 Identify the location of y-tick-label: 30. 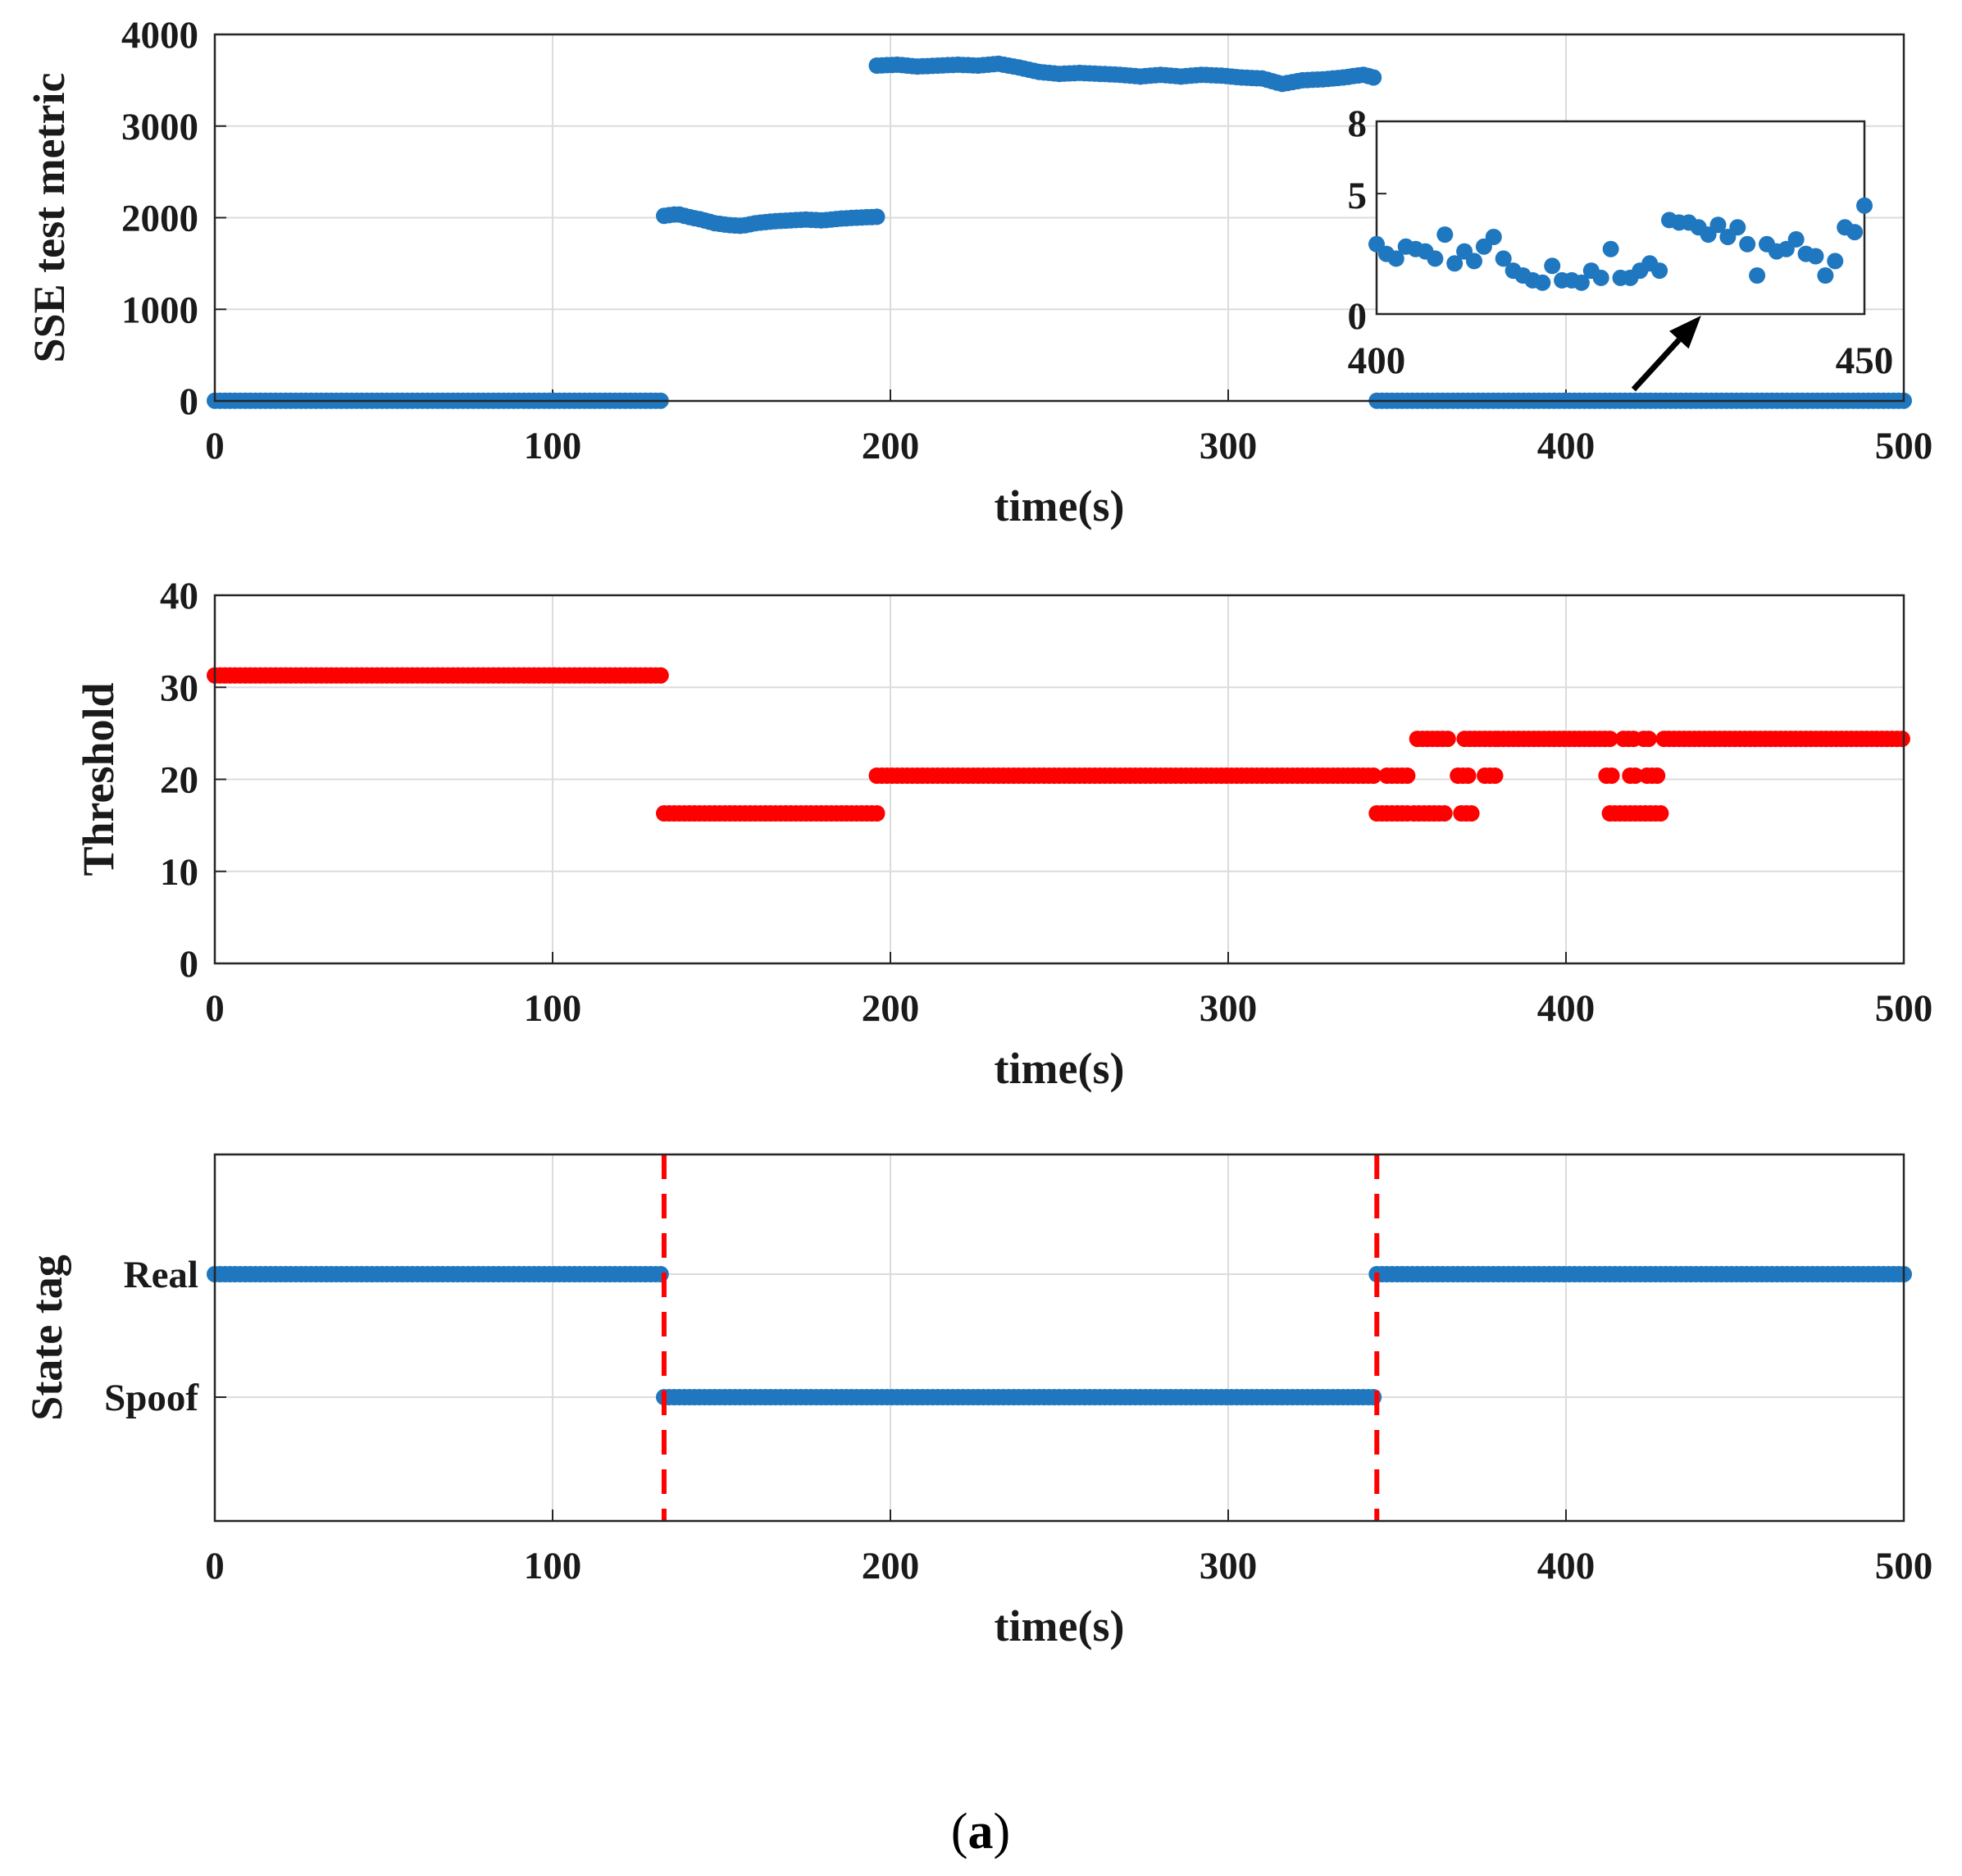
(179, 688).